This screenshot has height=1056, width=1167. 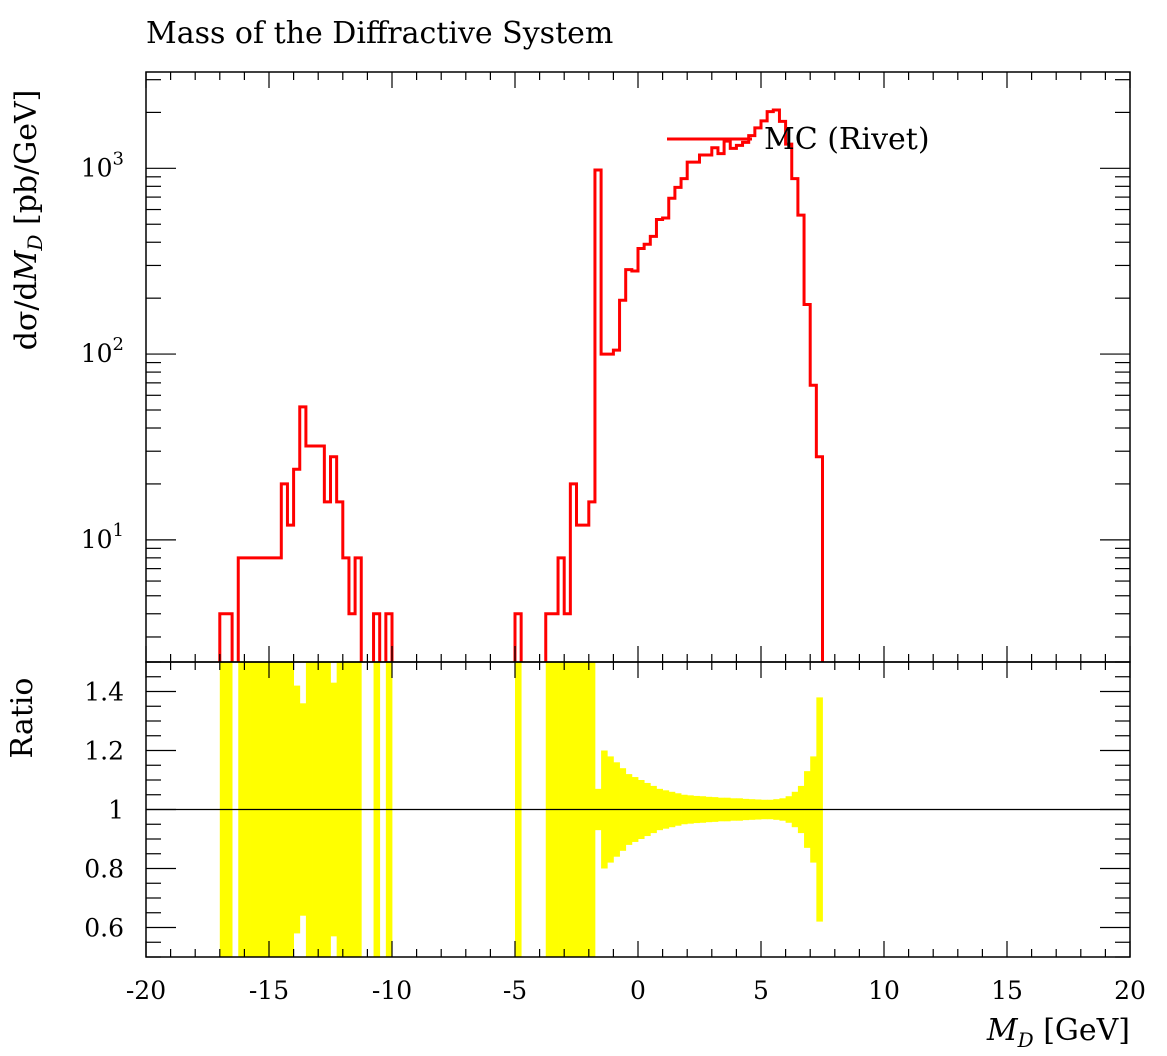 I want to click on ratio-tick-label: 0.6, so click(x=104, y=928).